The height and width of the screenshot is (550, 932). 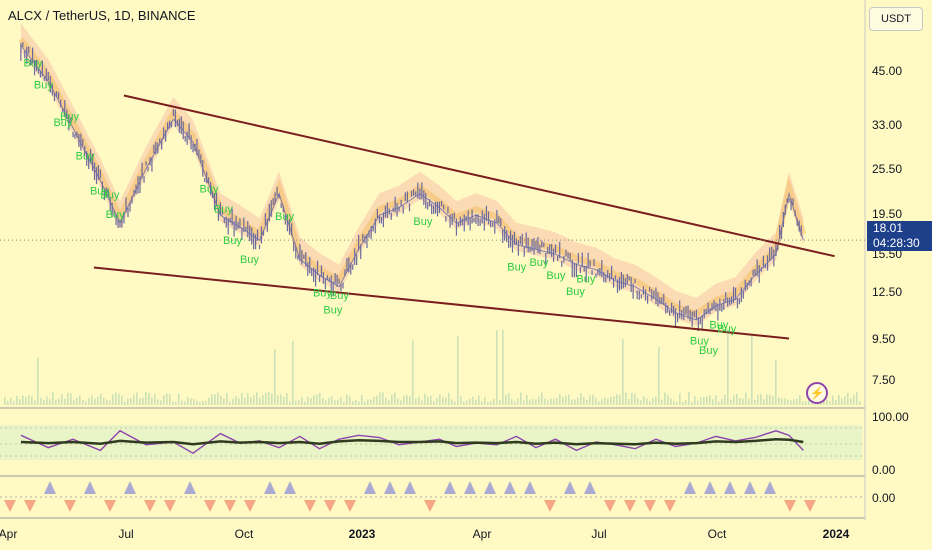 What do you see at coordinates (884, 339) in the screenshot?
I see `y-tick-label: 9.50` at bounding box center [884, 339].